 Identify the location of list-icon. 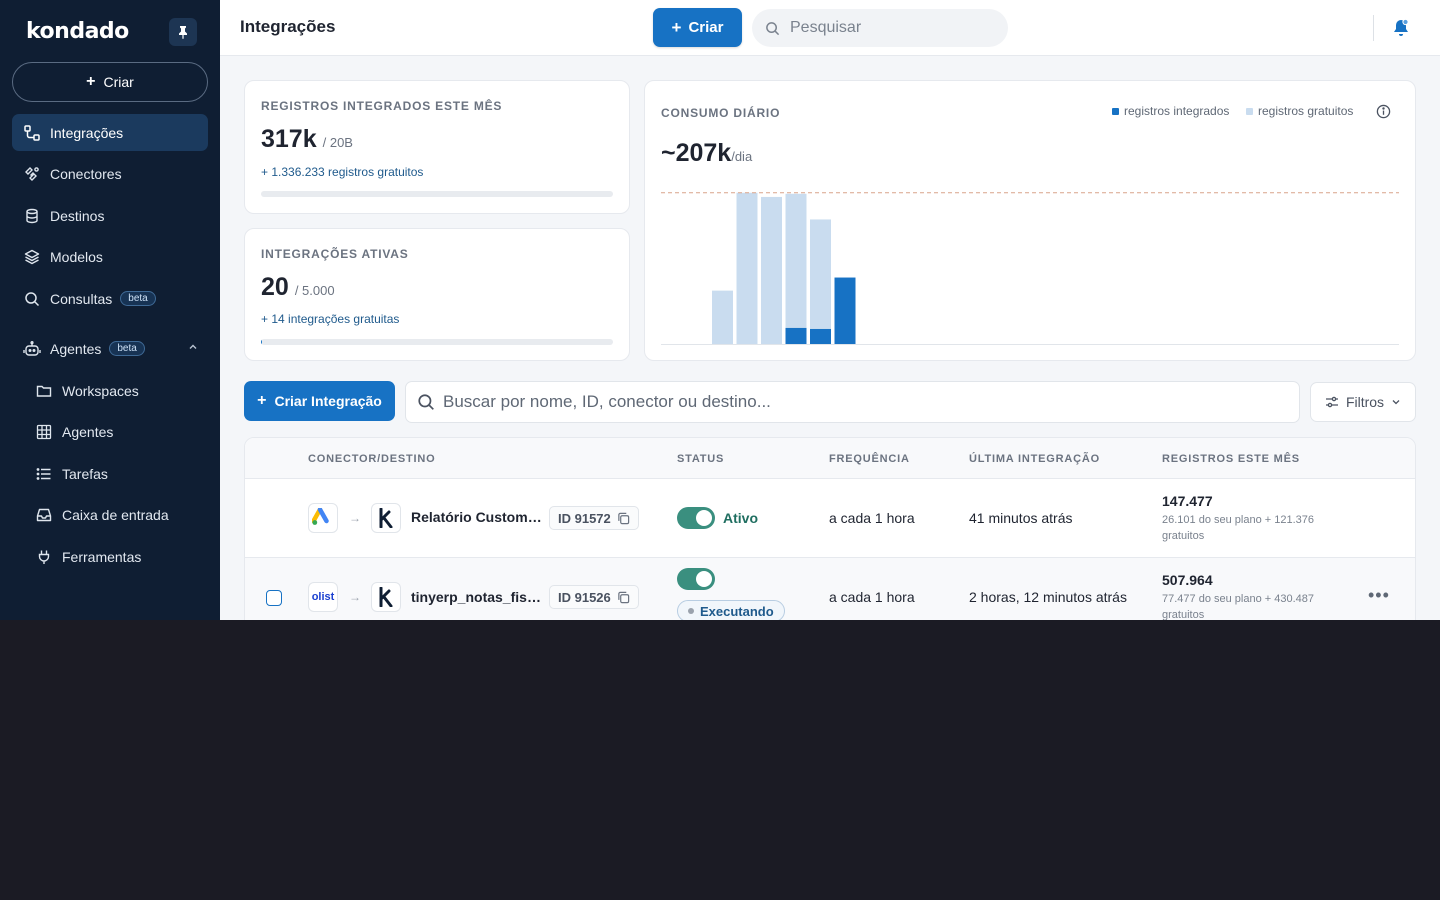
(44, 474).